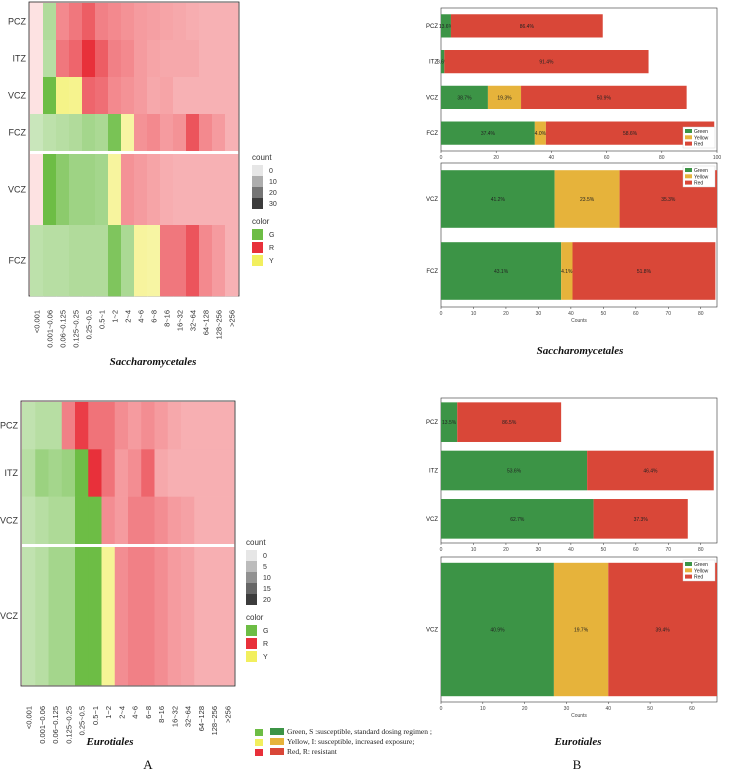 This screenshot has width=731, height=771. I want to click on bar-value-label: 58.6%, so click(630, 134).